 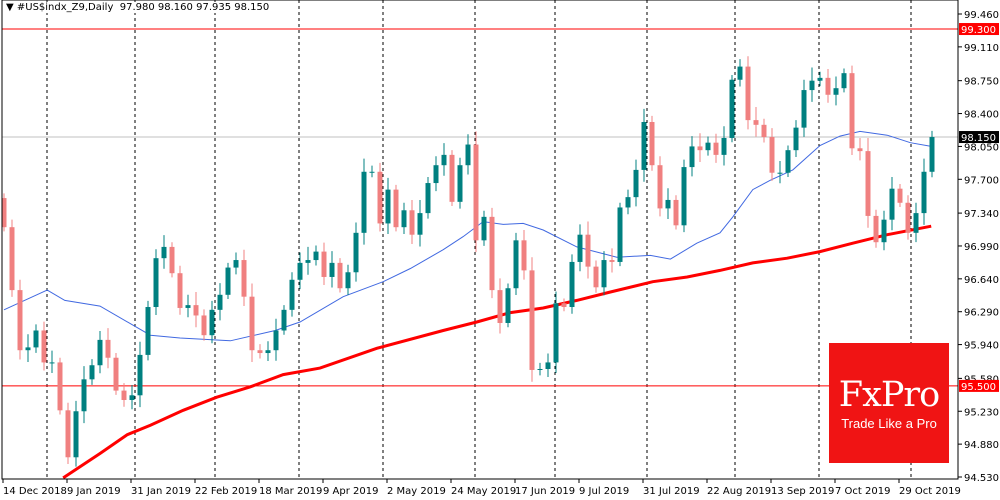 I want to click on y-tick-label: 98.750, so click(x=981, y=82).